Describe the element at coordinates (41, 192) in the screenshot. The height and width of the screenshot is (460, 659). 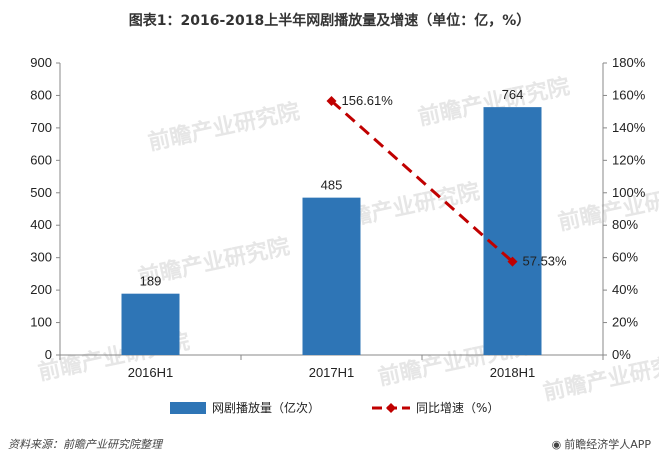
I see `left-axis-tick-label: 500` at that location.